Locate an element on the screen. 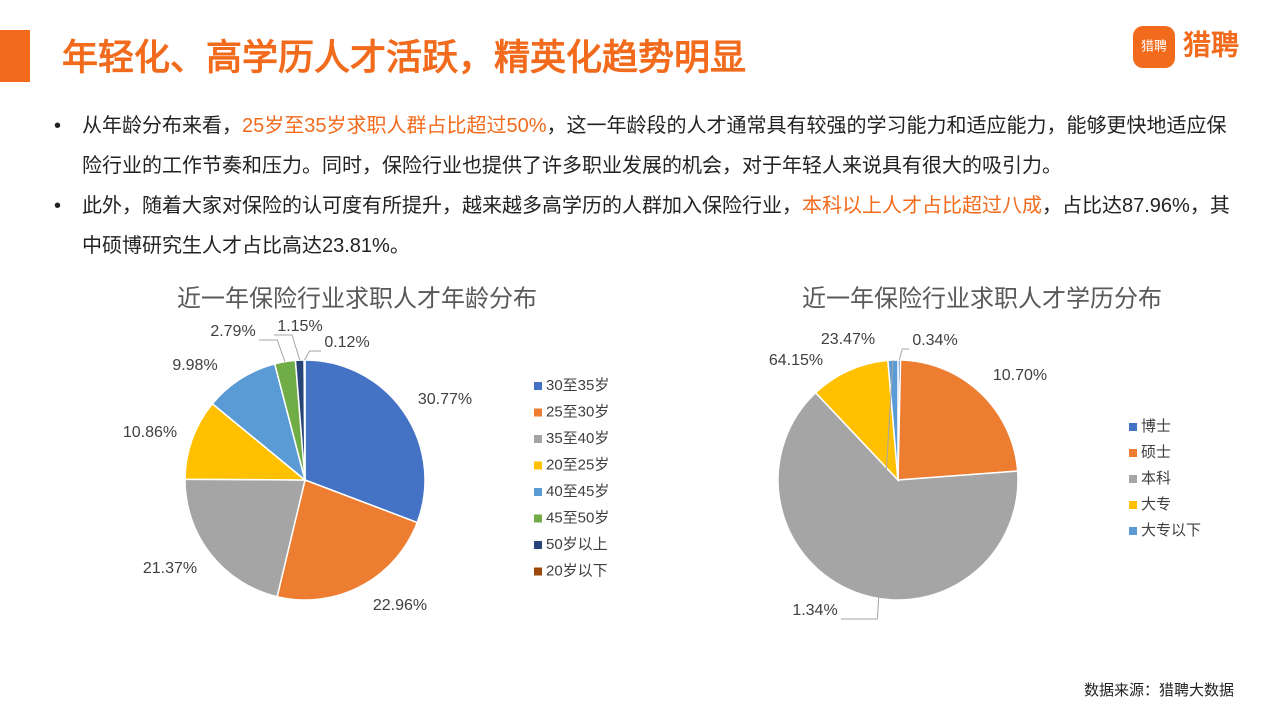 The image size is (1280, 720). bullet-text: 此外，随着大家对保险的认可度有所提升，越来越多高学历的人群加入保险行业， is located at coordinates (442, 206).